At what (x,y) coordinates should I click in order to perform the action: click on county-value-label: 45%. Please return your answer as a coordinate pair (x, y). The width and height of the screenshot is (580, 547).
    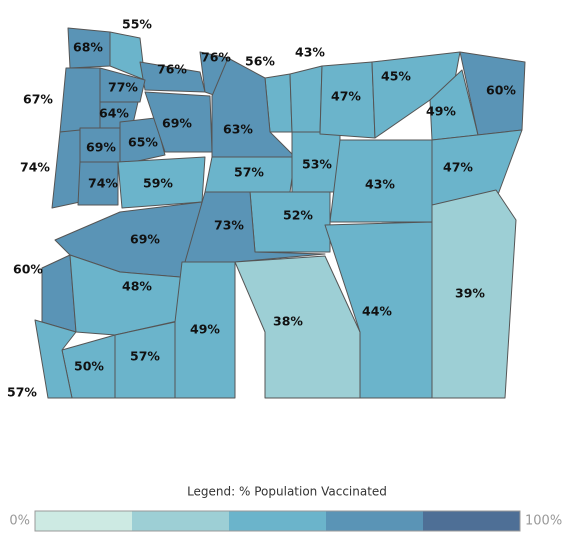
    Looking at the image, I should click on (396, 76).